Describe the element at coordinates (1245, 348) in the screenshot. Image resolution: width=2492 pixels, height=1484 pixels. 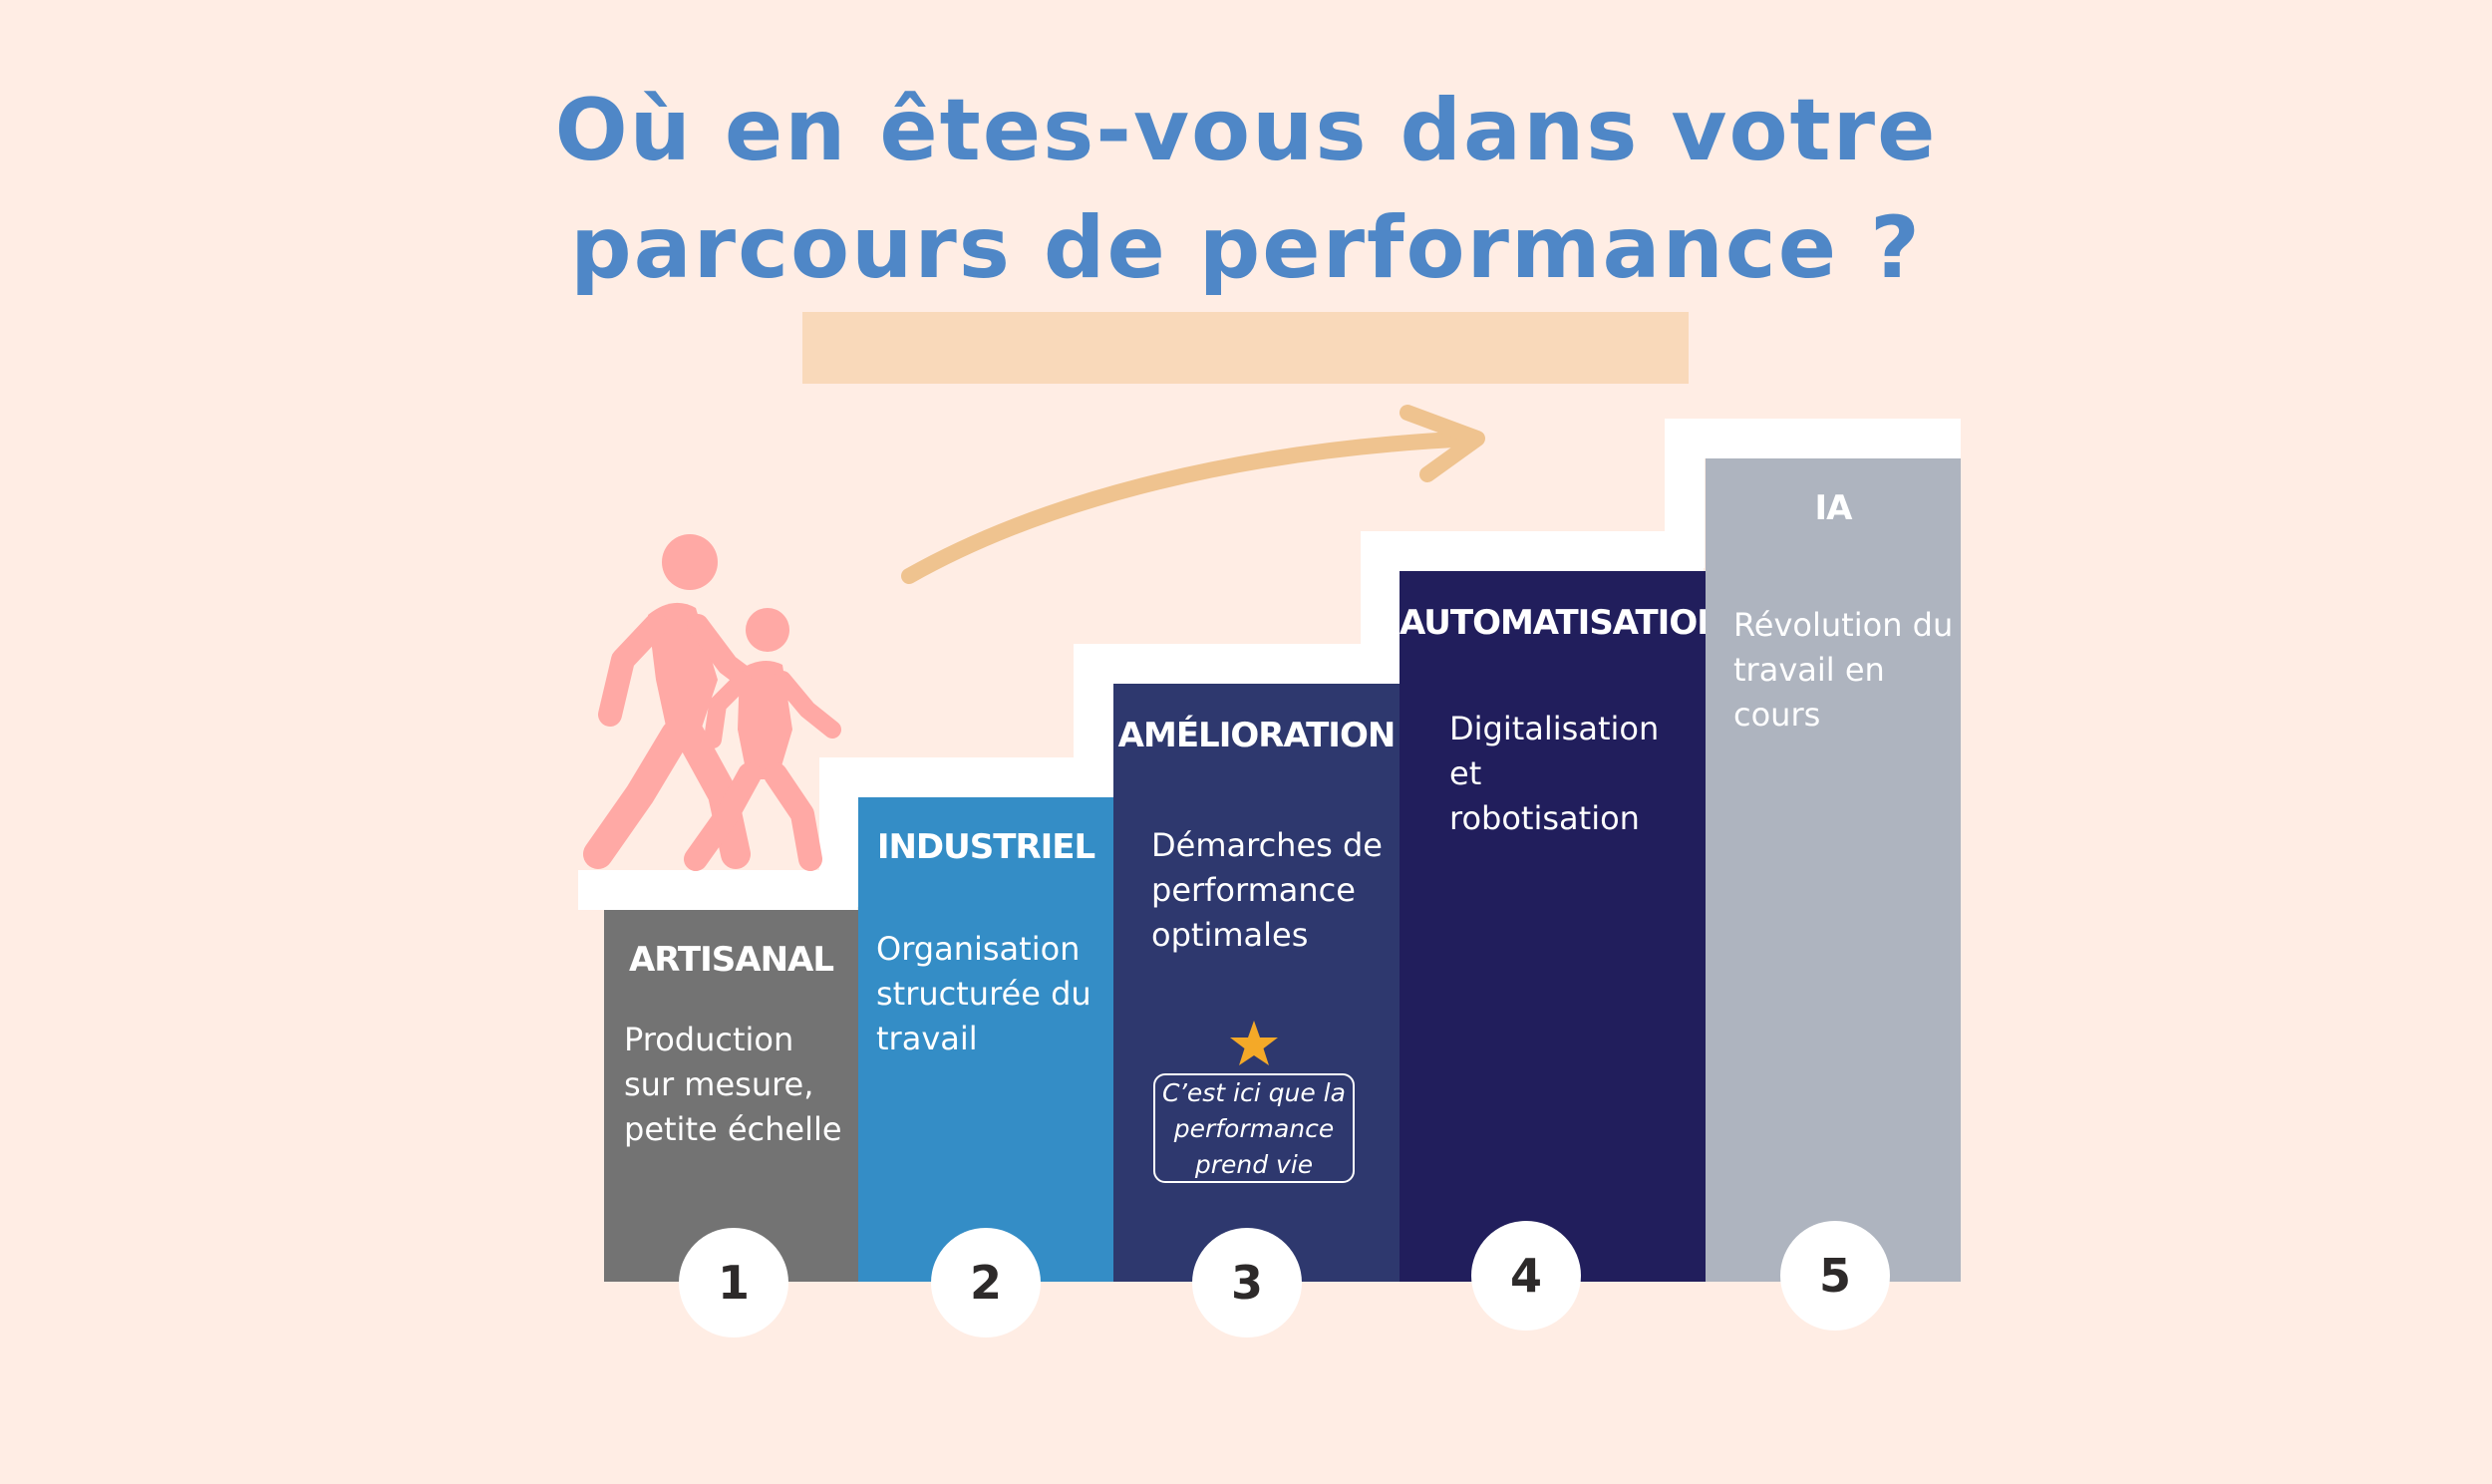
I see `title-highlight-bar` at that location.